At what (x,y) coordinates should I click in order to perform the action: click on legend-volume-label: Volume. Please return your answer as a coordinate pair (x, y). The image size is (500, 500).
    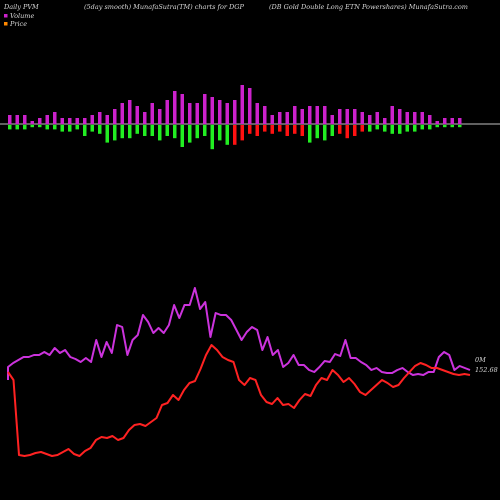
    Looking at the image, I should click on (22, 16).